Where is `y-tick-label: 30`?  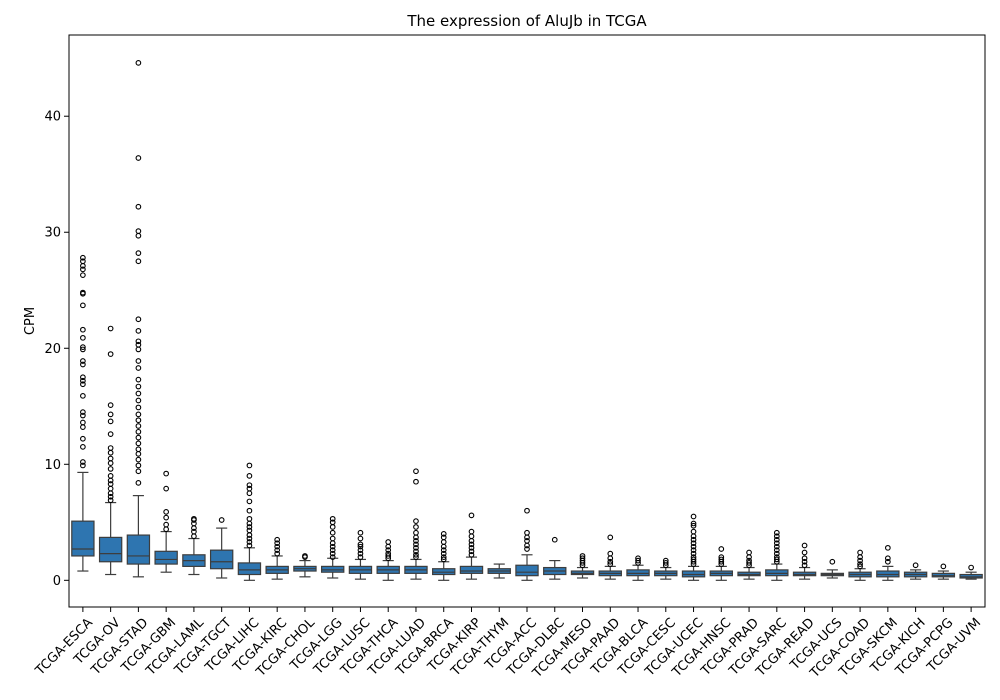 y-tick-label: 30 is located at coordinates (52, 233).